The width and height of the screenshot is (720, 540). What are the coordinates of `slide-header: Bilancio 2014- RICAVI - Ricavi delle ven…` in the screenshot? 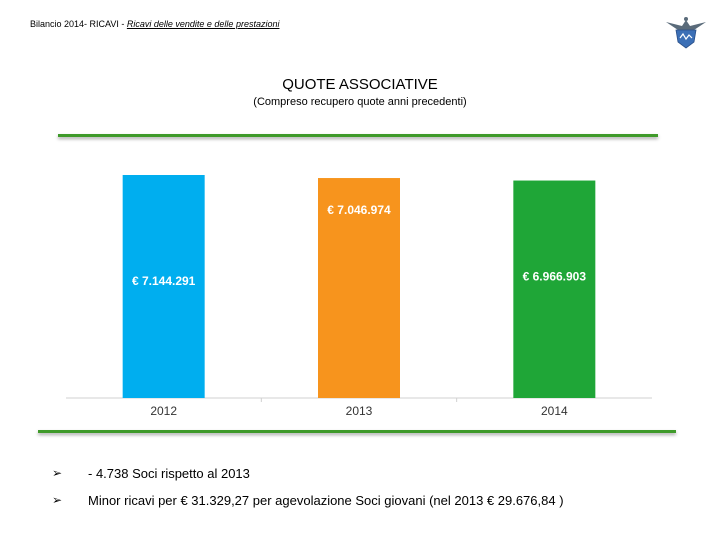 It's located at (154, 24).